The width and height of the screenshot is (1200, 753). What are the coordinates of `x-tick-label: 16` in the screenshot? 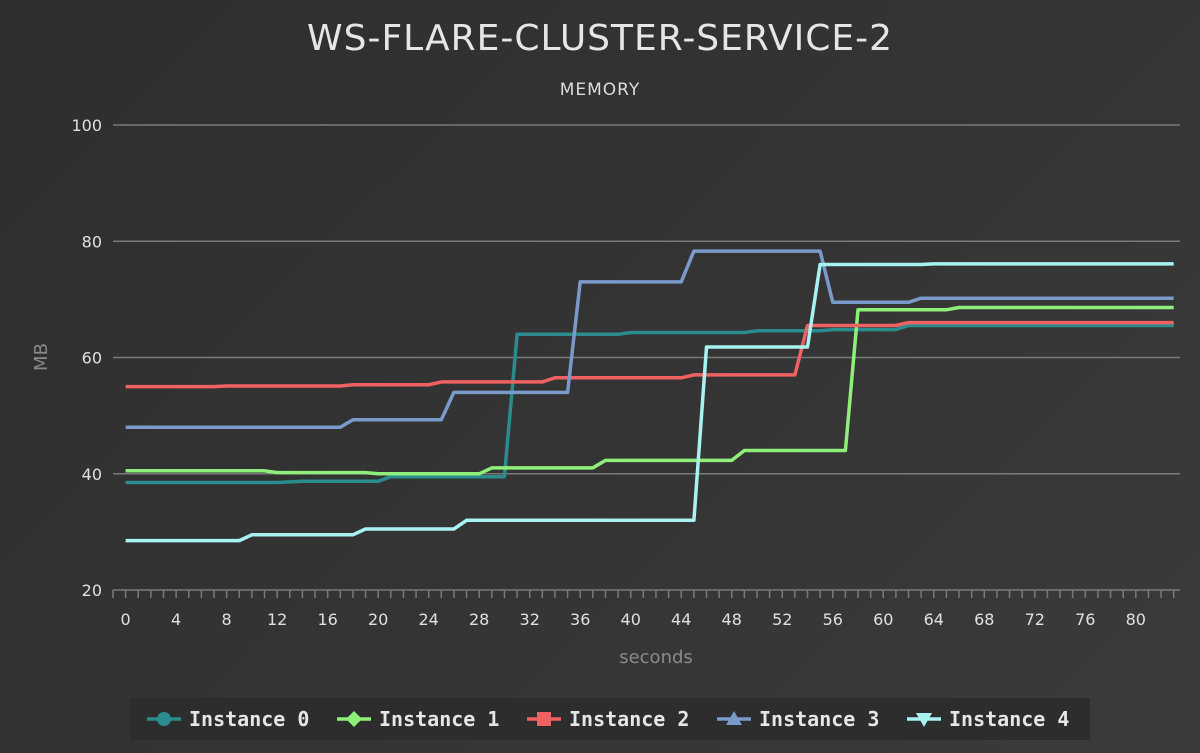 It's located at (327, 619).